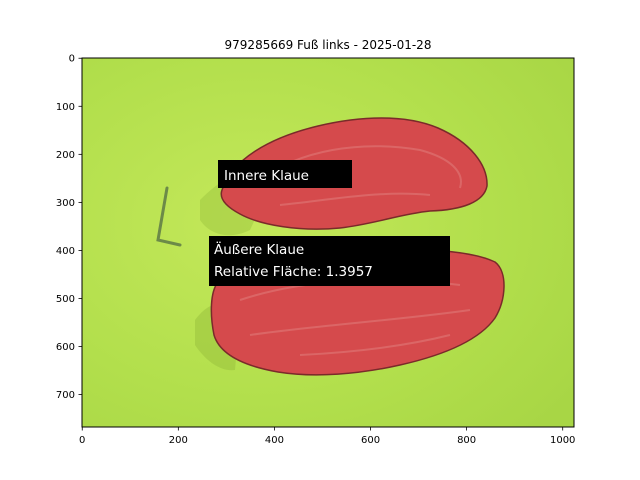 This screenshot has width=640, height=480. I want to click on y-tick-label: 200, so click(65, 155).